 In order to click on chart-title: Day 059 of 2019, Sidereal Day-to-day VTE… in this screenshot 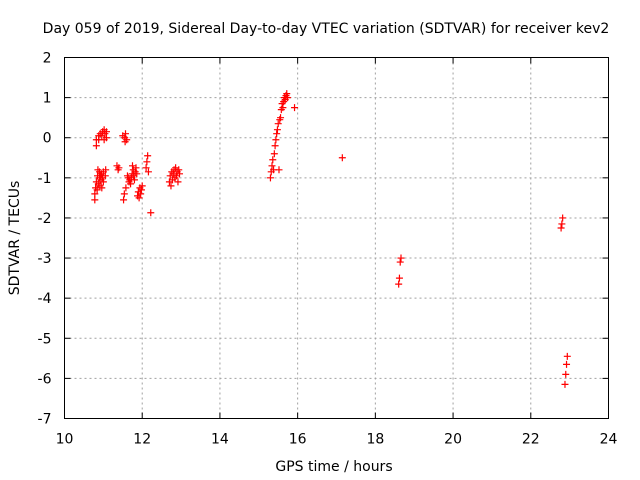, I will do `click(326, 29)`.